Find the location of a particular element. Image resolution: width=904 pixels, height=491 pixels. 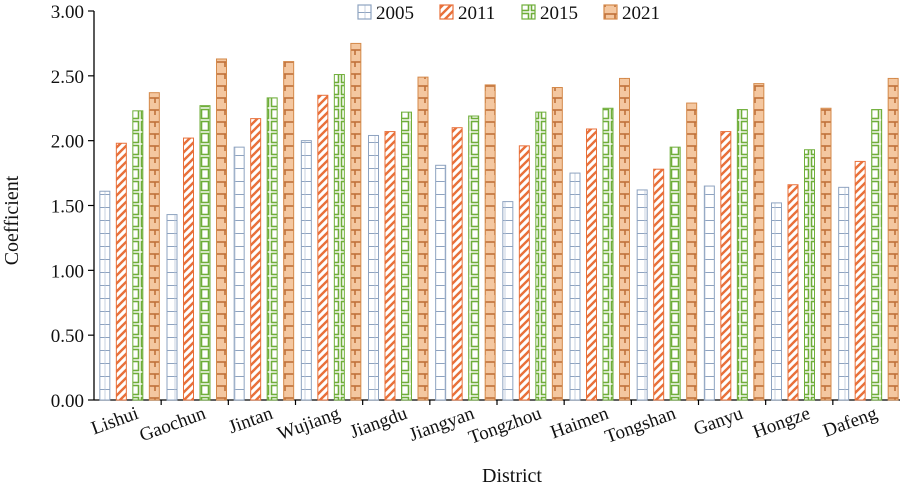

legend-swatch-2021 is located at coordinates (610, 12).